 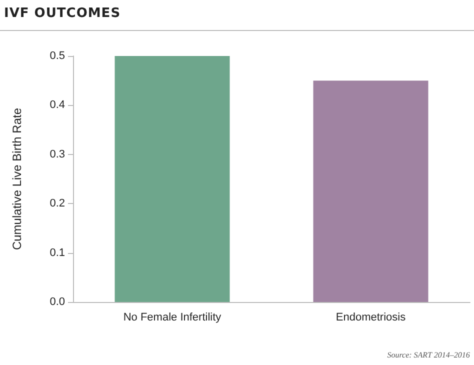 I want to click on y-tick-label: 0.1, so click(x=57, y=252).